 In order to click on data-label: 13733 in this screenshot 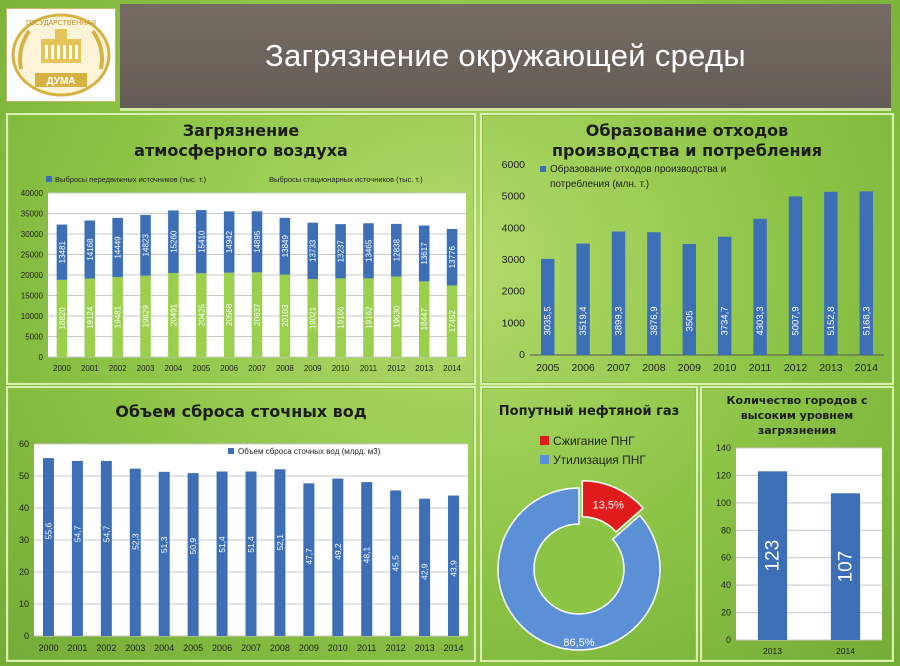, I will do `click(313, 250)`.